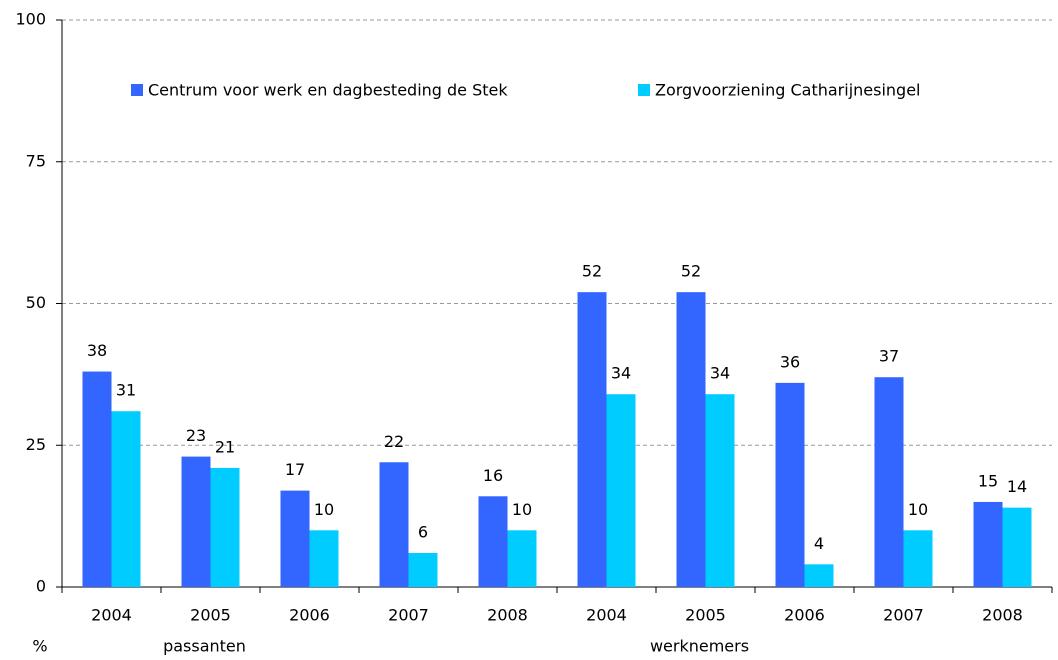  I want to click on data-label: 37, so click(889, 356).